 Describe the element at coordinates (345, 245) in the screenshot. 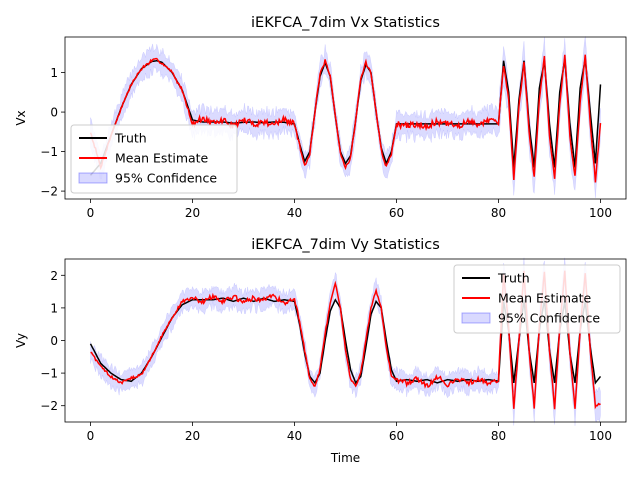

I see `chart-title: iEKFCA_7dim Vy Statistics` at that location.